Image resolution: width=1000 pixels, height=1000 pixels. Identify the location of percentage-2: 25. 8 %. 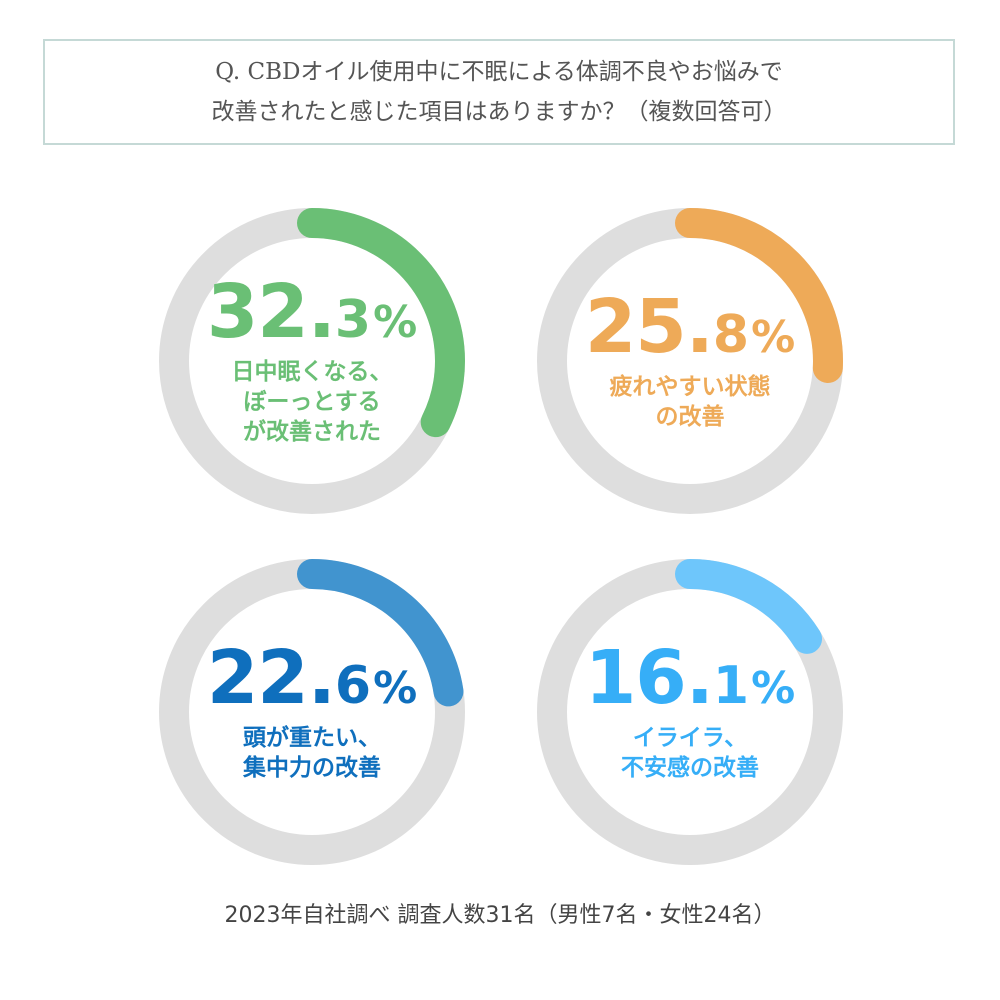
(690, 327).